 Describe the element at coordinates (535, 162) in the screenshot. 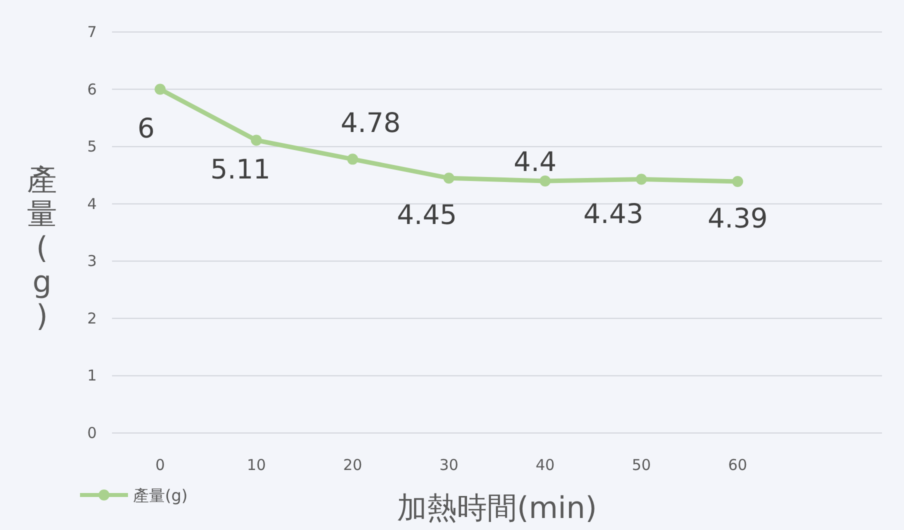

I see `data-label: 4.4` at that location.